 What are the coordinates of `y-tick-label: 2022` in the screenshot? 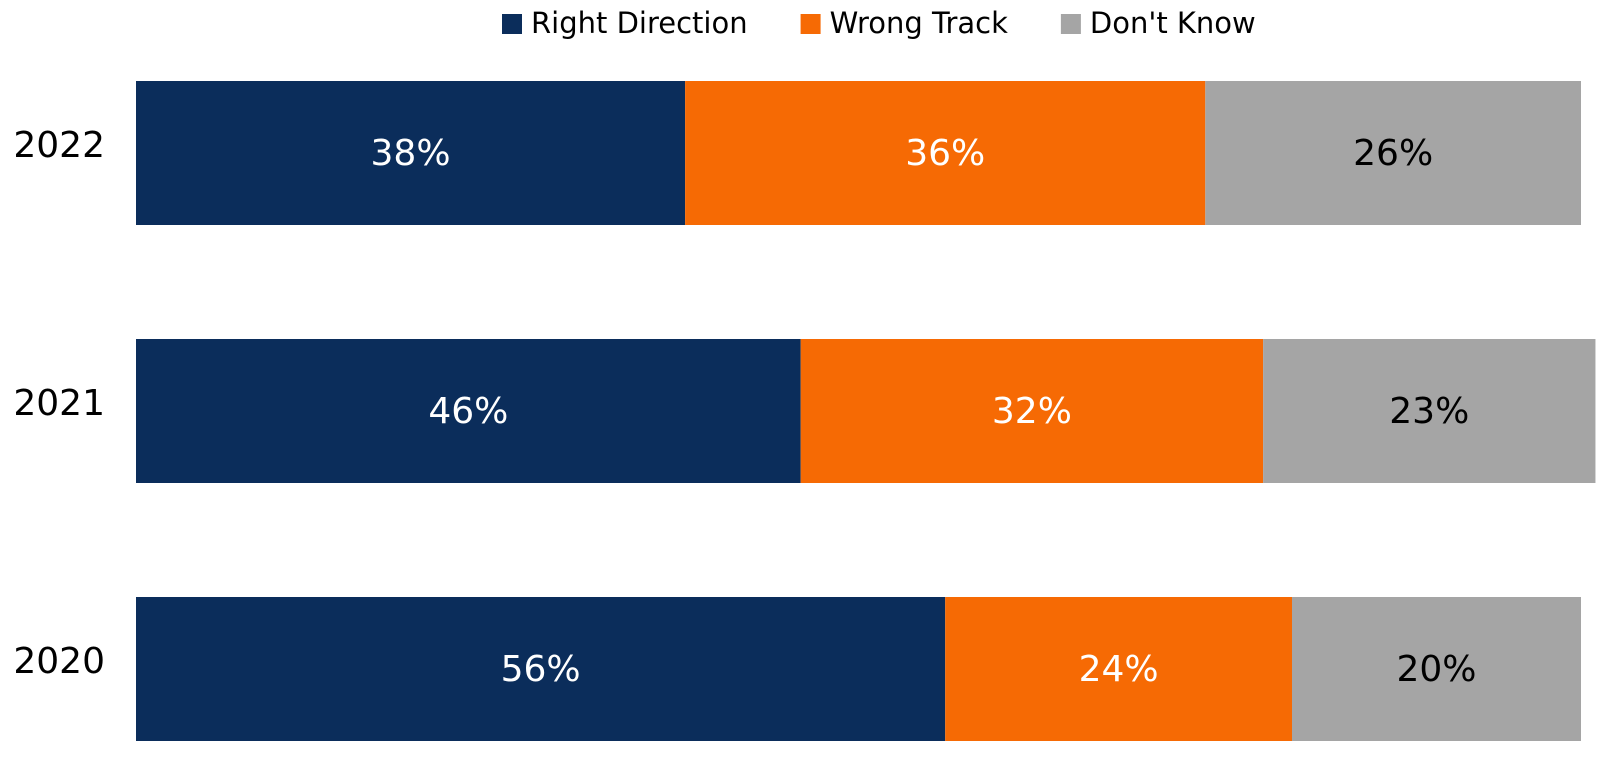 It's located at (59, 145).